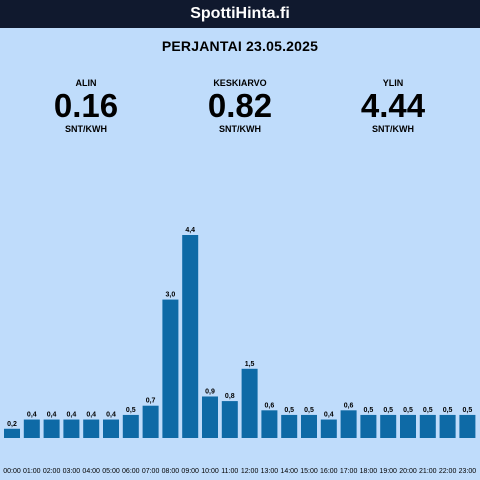  What do you see at coordinates (171, 295) in the screenshot?
I see `bar-value-label: 3,0` at bounding box center [171, 295].